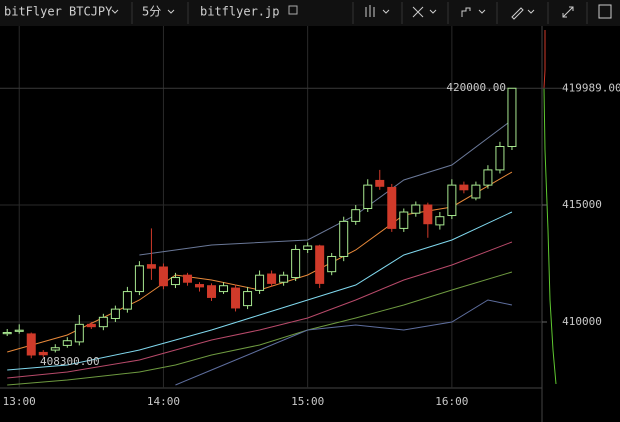 The height and width of the screenshot is (422, 620). I want to click on toolbar: bitFlyer BTCJPY 5分 bitflyer.jp, so click(310, 13).